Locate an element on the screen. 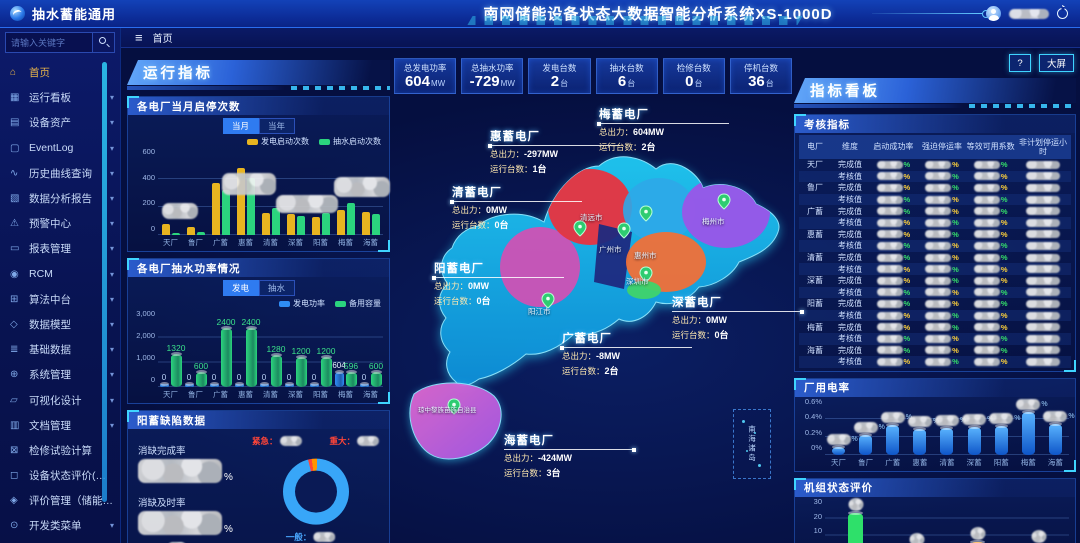  x-label: 海蓄 is located at coordinates (370, 242).